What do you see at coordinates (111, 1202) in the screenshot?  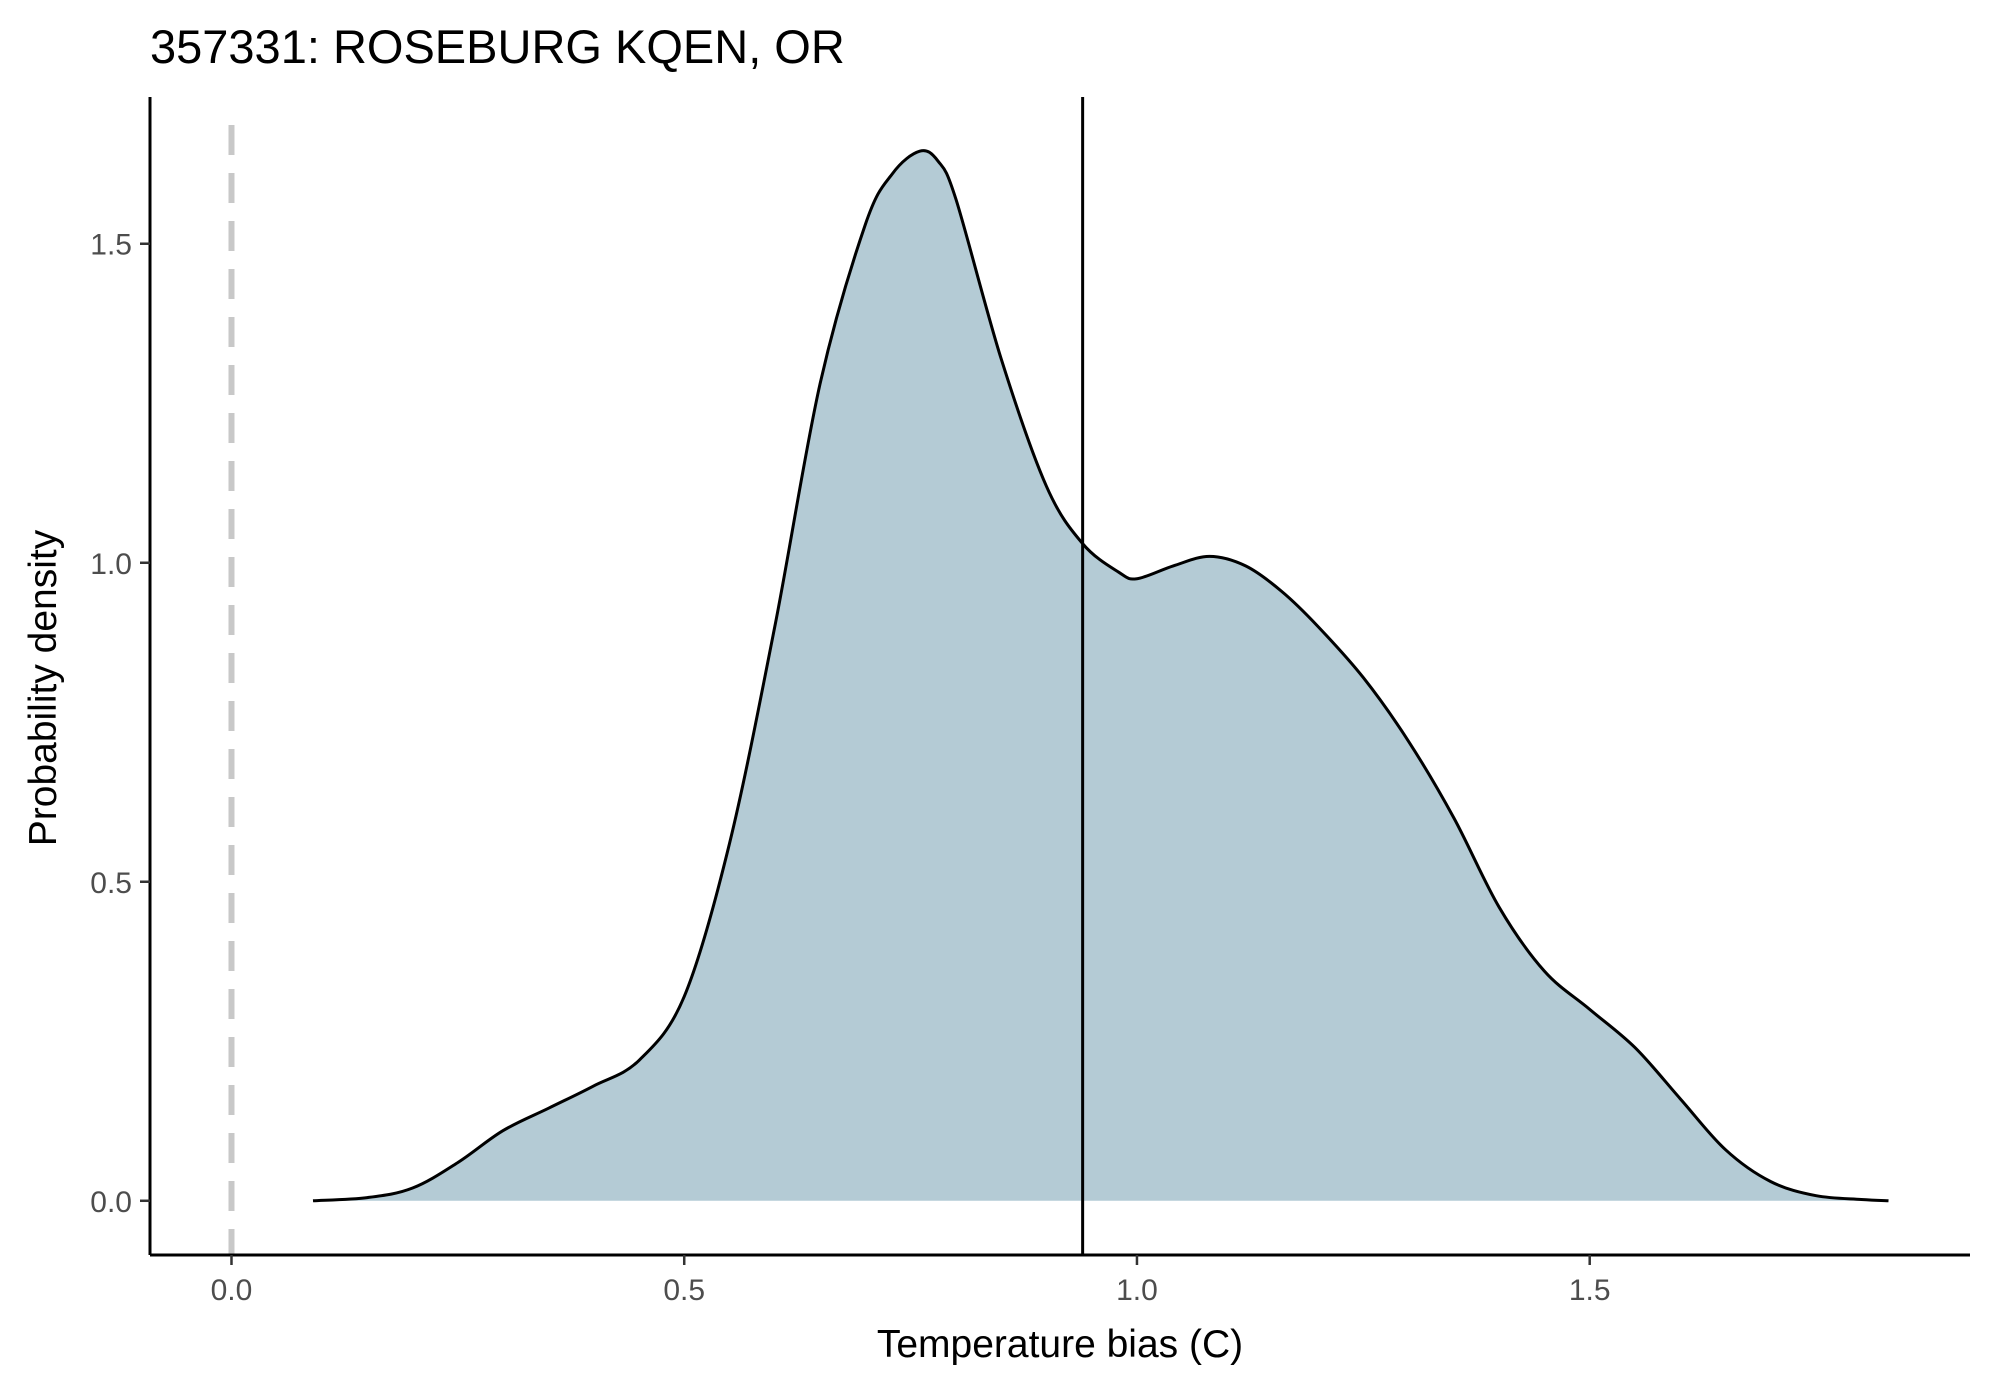 I see `y-tick-label: 0.0` at bounding box center [111, 1202].